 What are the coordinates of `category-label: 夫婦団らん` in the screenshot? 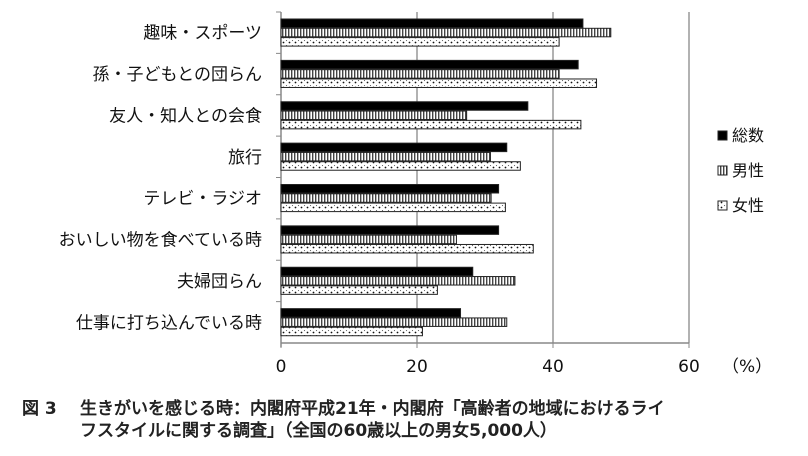 It's located at (219, 282).